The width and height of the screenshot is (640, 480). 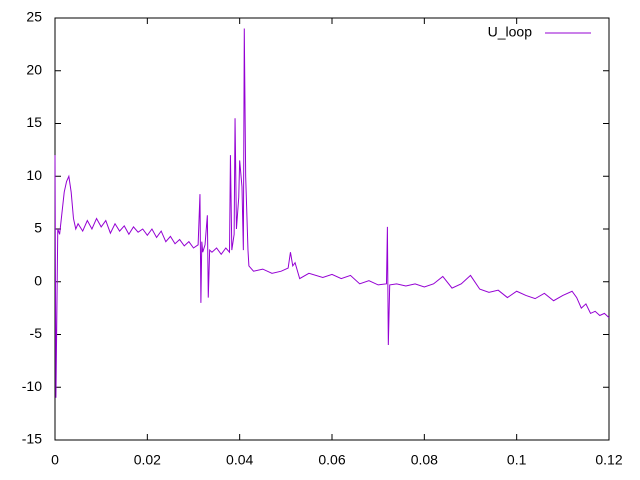 What do you see at coordinates (36, 333) in the screenshot?
I see `y-tick-label: -5` at bounding box center [36, 333].